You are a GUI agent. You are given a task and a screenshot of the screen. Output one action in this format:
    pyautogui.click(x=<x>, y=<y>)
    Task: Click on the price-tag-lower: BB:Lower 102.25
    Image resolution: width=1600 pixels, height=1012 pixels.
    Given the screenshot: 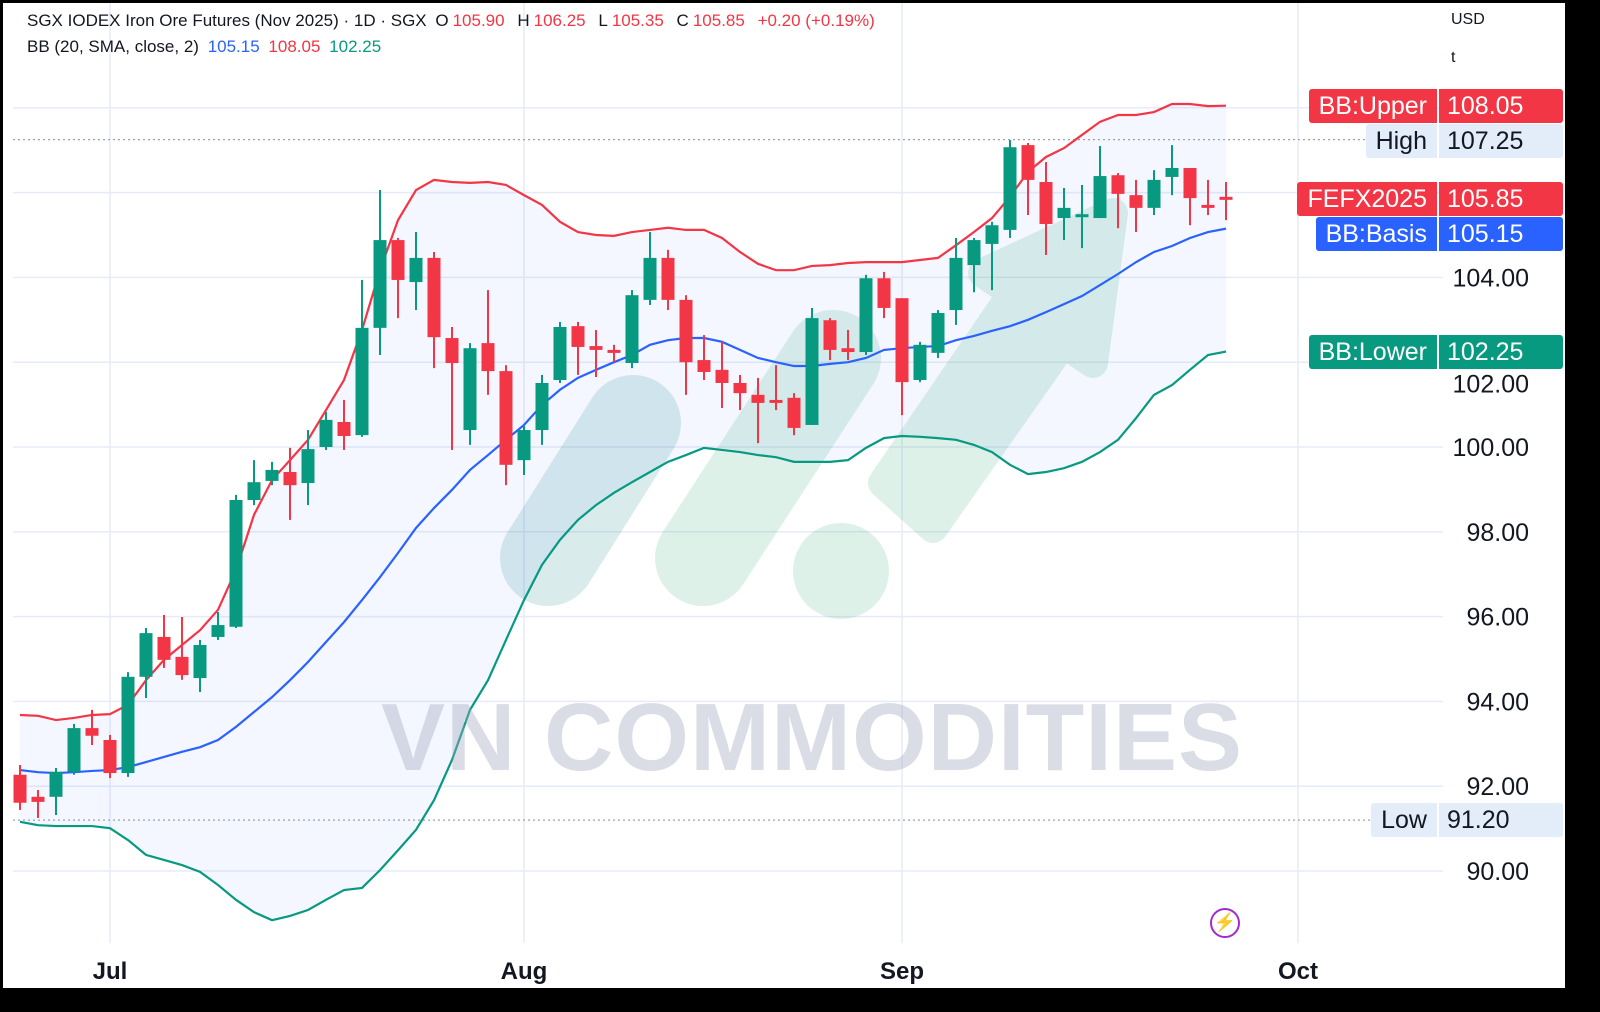 What is the action you would take?
    pyautogui.click(x=1435, y=351)
    